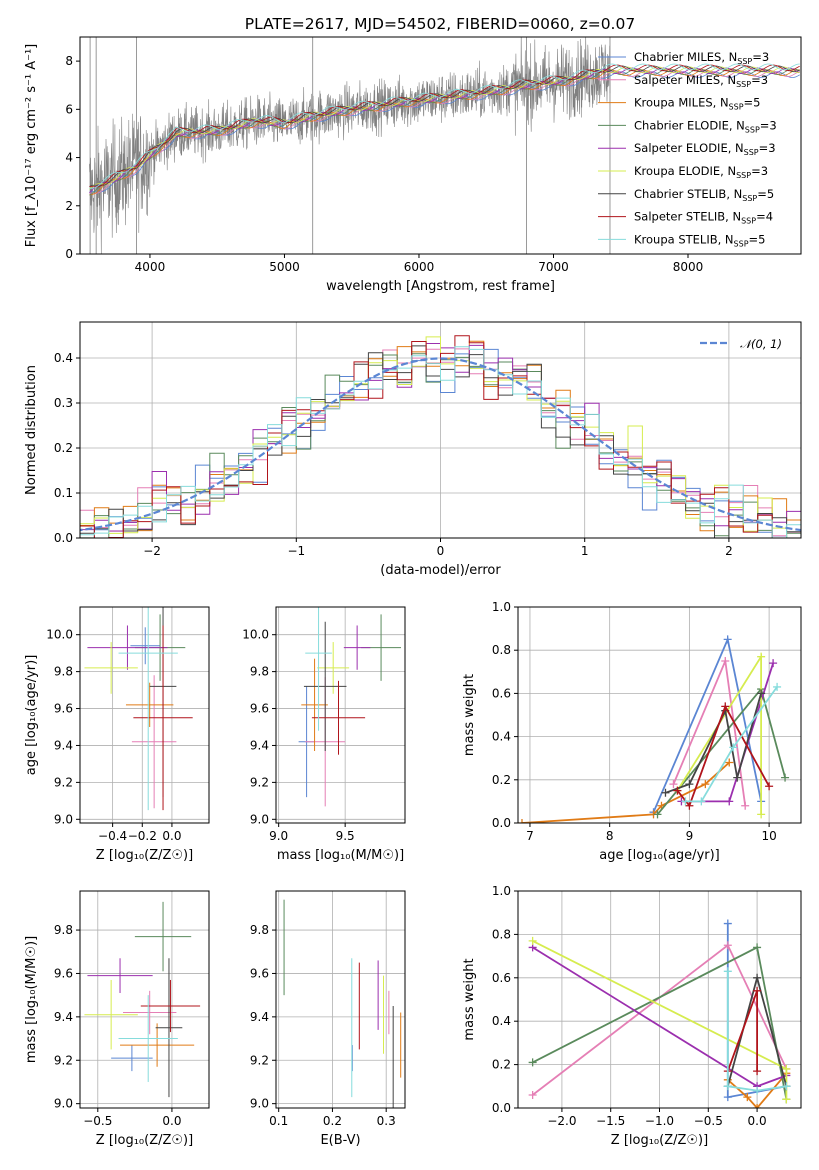 Image resolution: width=819 pixels, height=1170 pixels. Describe the element at coordinates (701, 81) in the screenshot. I see `legend-entry: Salpeter MILES, NSSP=3` at that location.